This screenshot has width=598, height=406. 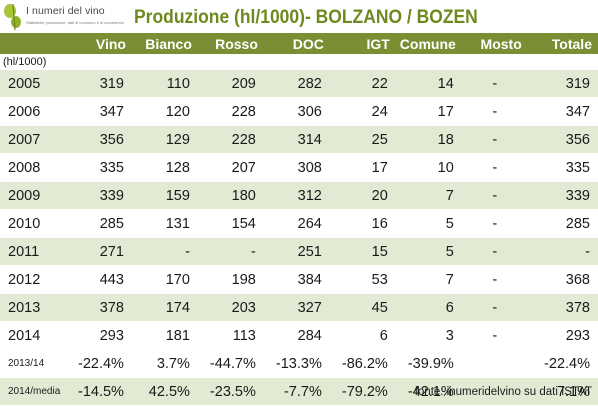 I want to click on row-label: 2014/media, so click(x=33, y=391).